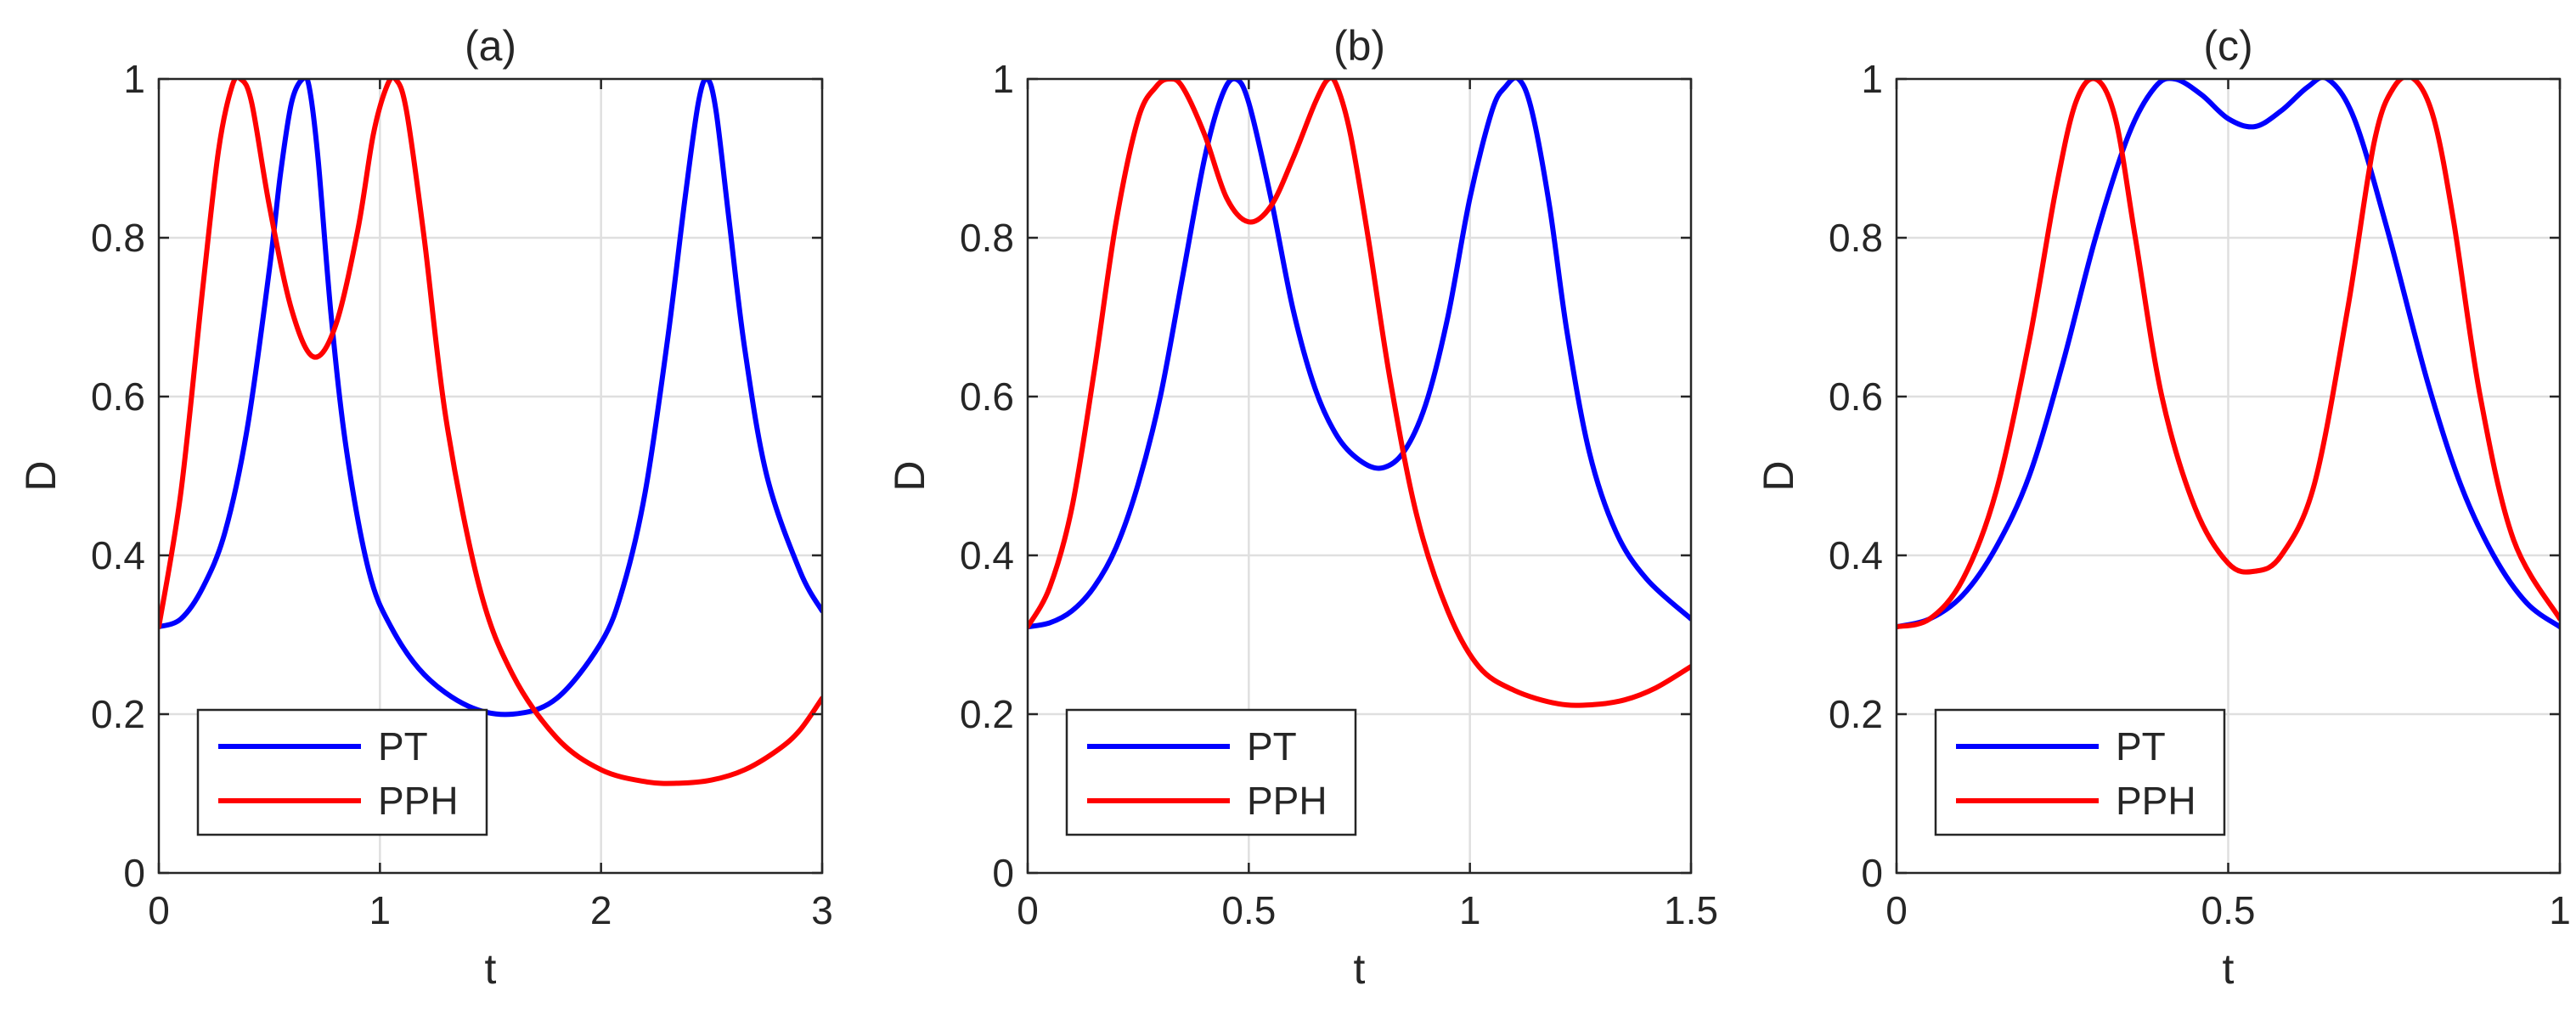  What do you see at coordinates (1691, 910) in the screenshot?
I see `x-tick-label: 1.5` at bounding box center [1691, 910].